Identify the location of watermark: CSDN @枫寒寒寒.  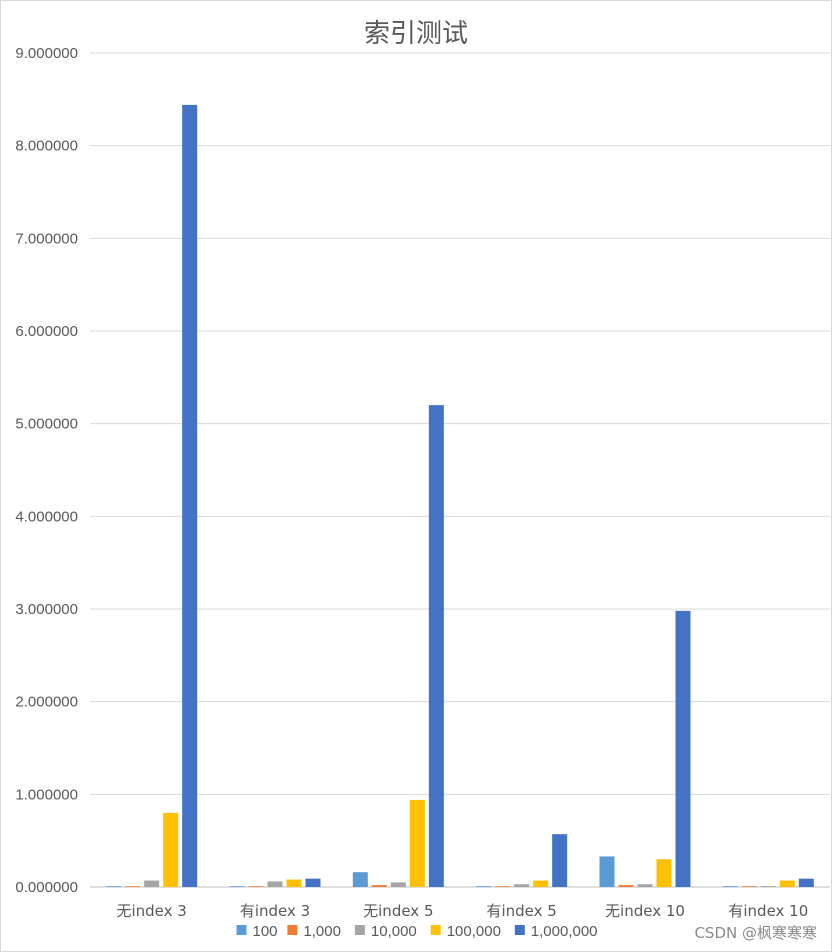
(755, 933).